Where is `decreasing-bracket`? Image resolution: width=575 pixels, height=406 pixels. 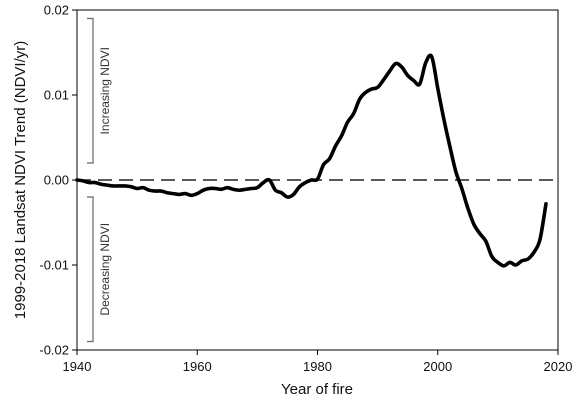 decreasing-bracket is located at coordinates (90, 269).